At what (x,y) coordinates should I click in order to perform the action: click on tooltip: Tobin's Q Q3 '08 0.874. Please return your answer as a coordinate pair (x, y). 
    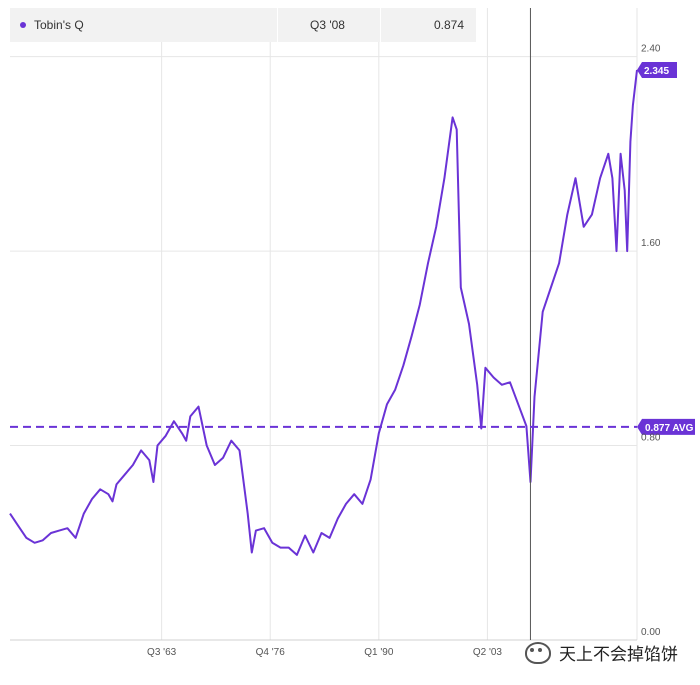
    Looking at the image, I should click on (243, 25).